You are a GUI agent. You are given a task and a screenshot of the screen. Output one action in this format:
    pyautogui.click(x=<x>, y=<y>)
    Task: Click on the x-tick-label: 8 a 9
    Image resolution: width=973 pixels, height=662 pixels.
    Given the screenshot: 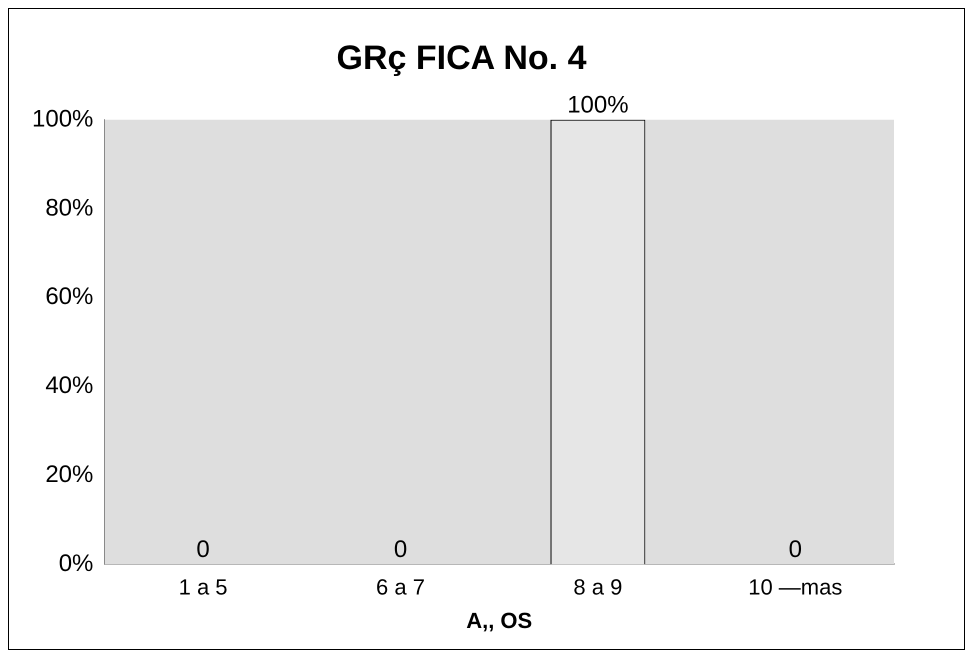 What is the action you would take?
    pyautogui.click(x=597, y=587)
    